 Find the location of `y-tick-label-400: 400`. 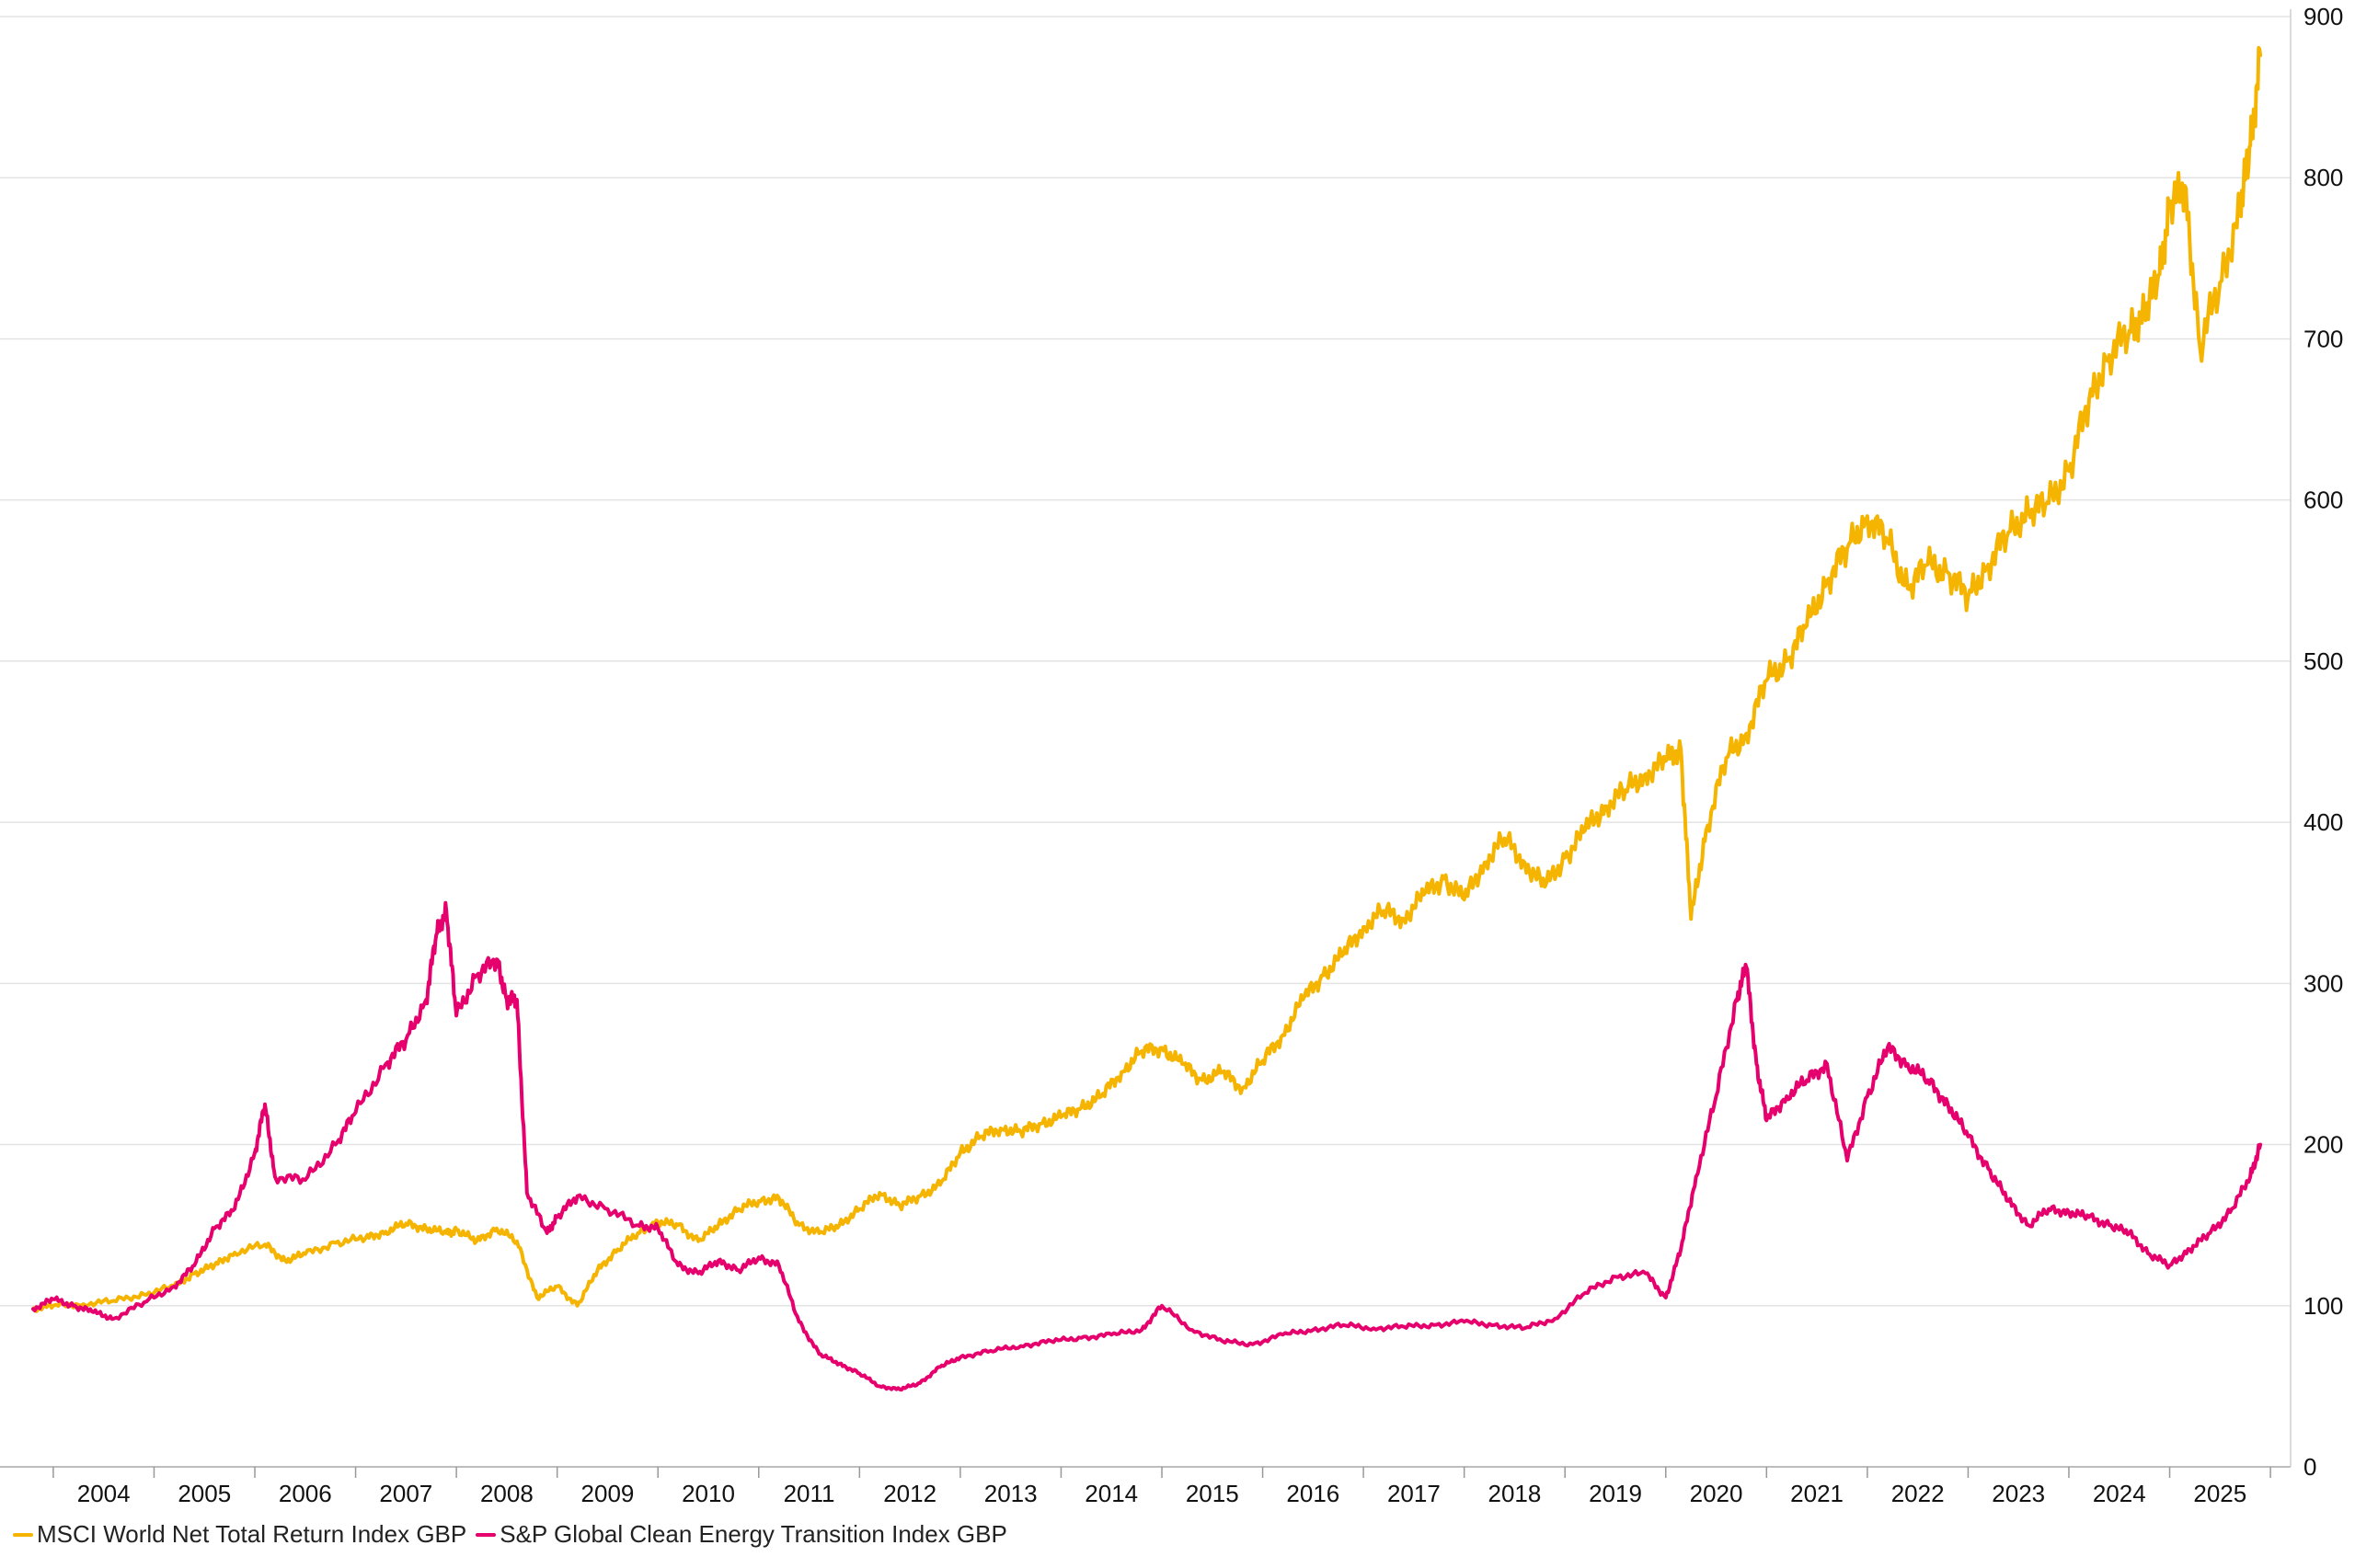

y-tick-label-400: 400 is located at coordinates (2323, 822).